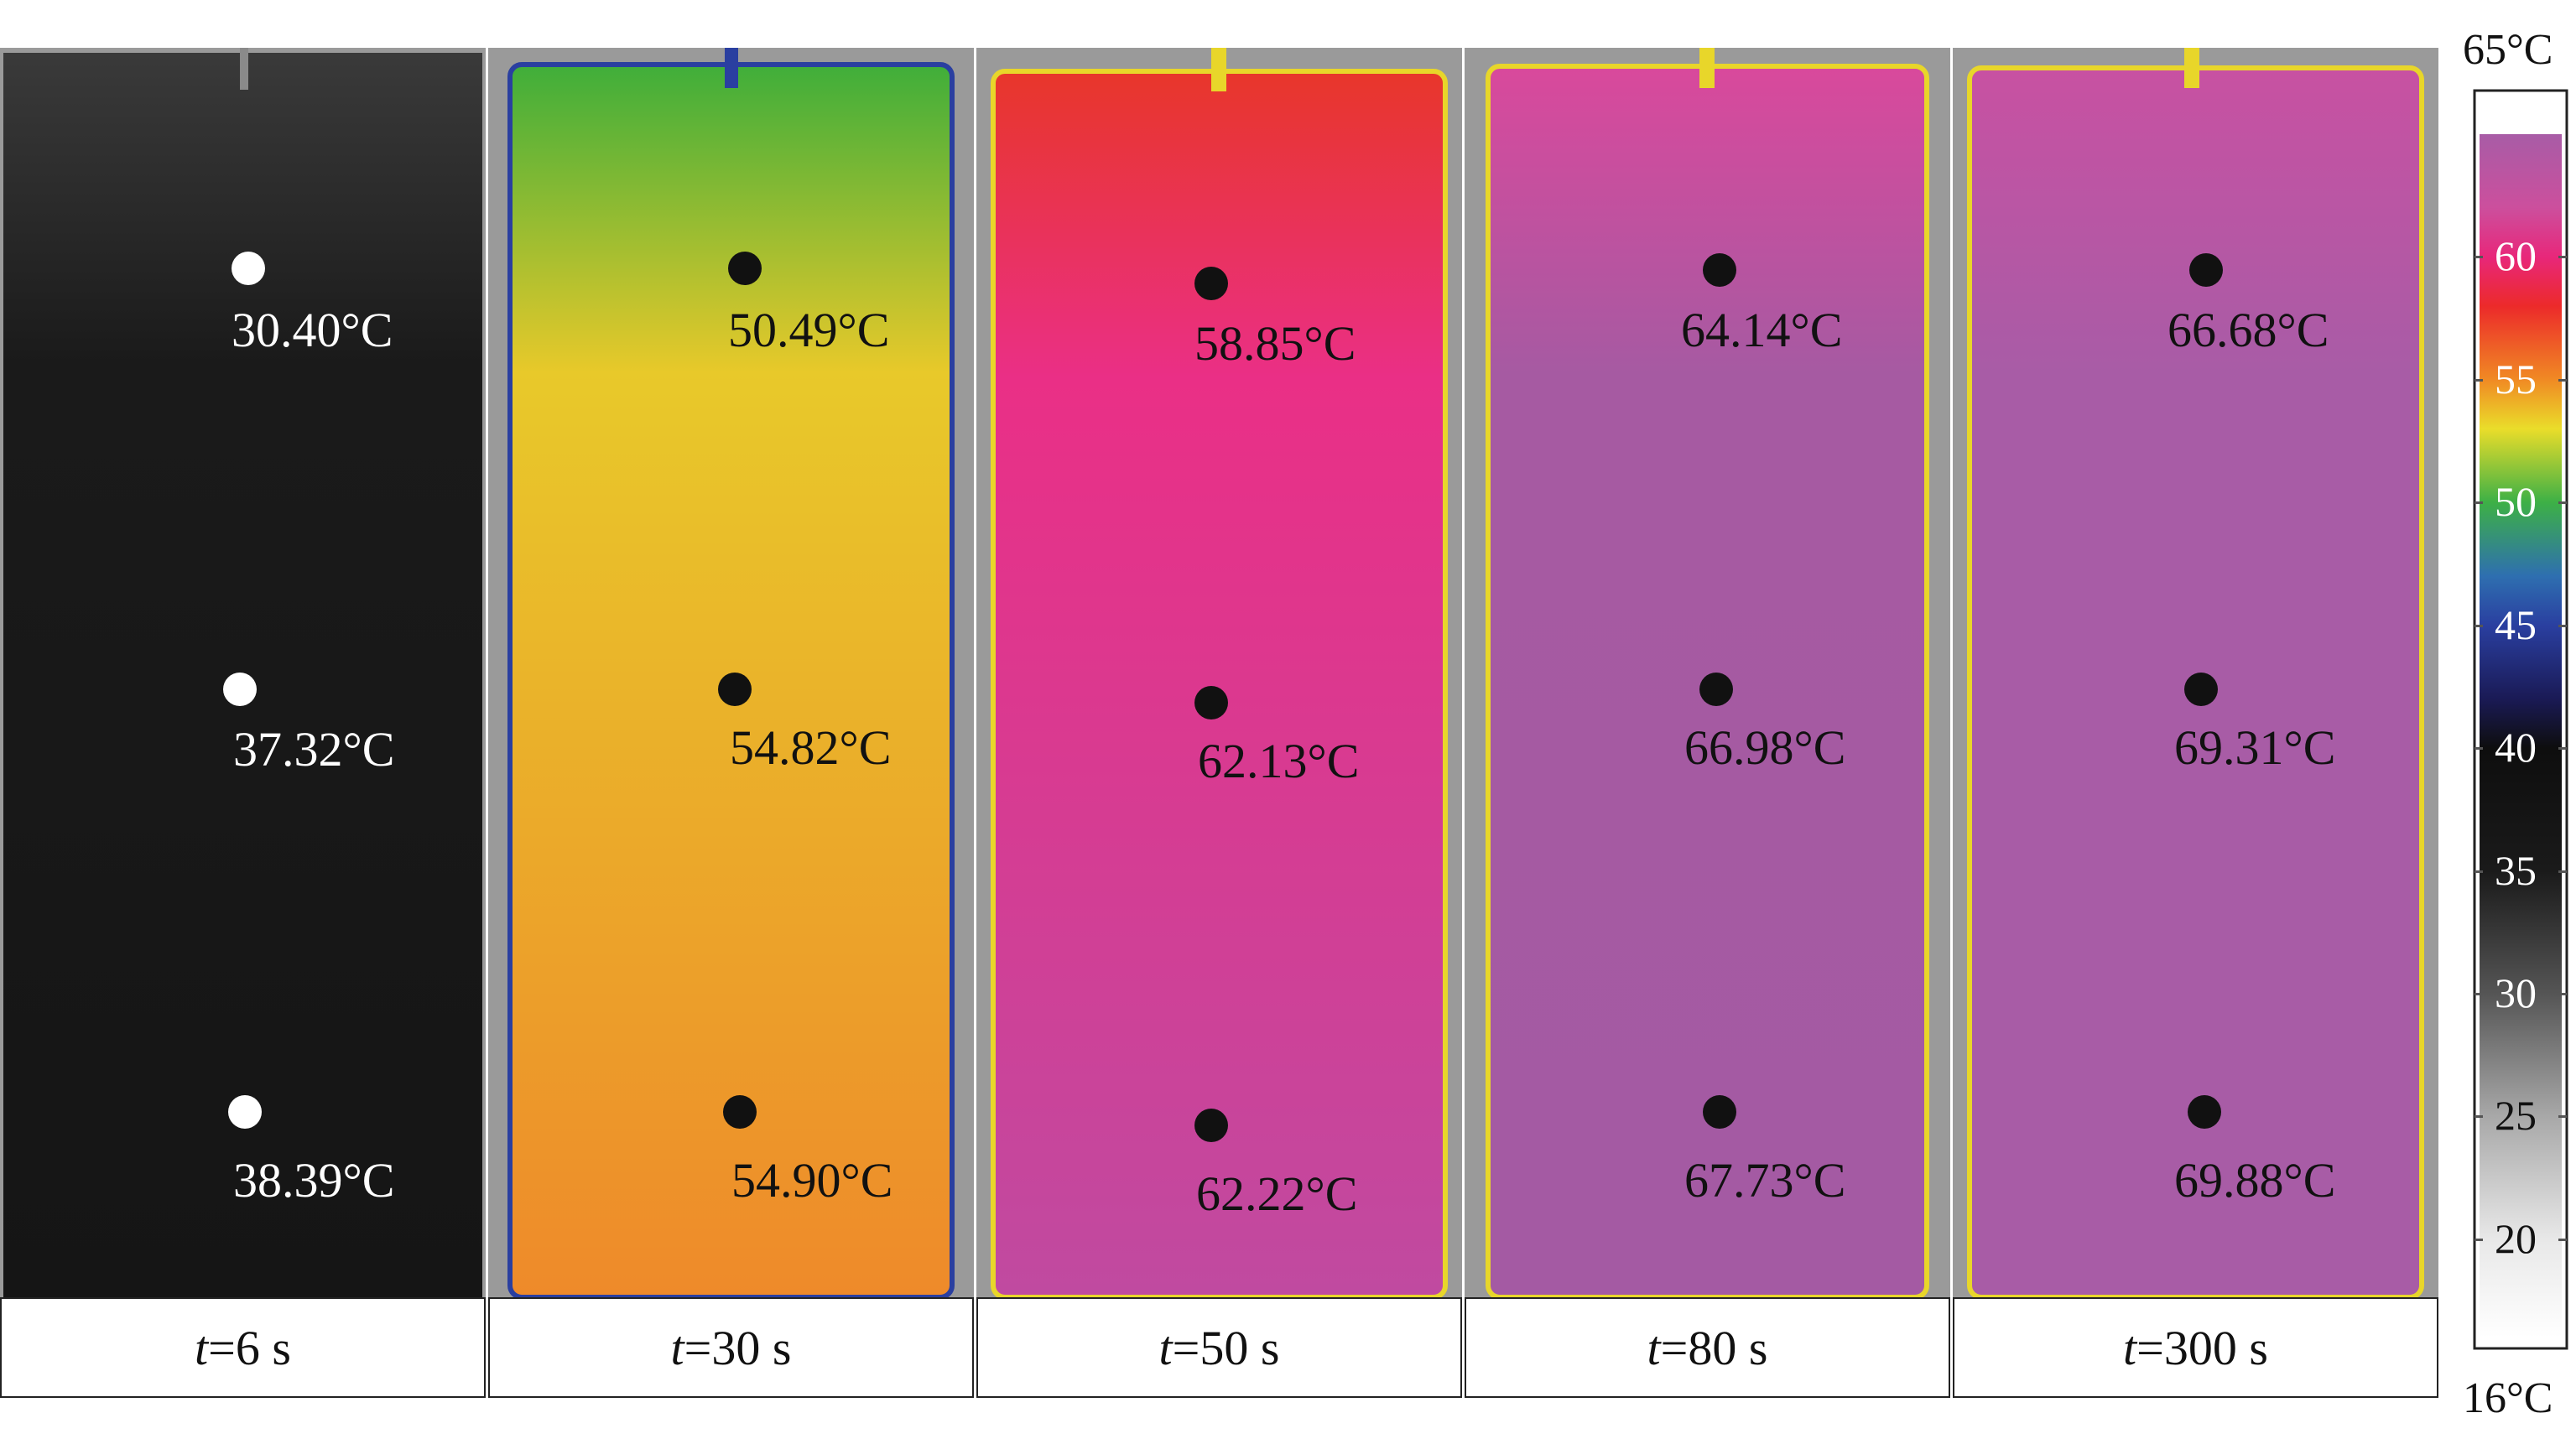 The image size is (2576, 1444). I want to click on colorbar-gradient, so click(2520, 720).